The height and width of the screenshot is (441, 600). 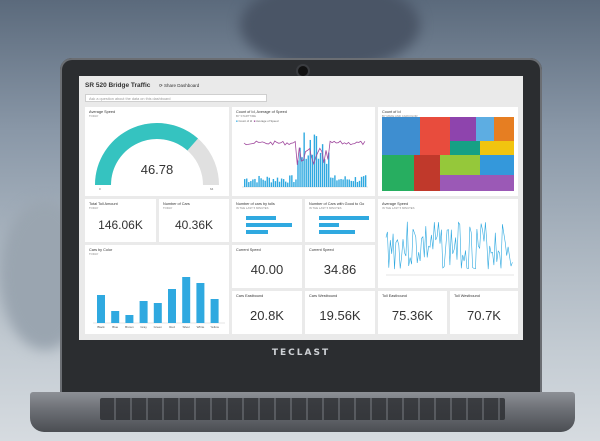 I want to click on keyboard, so click(x=302, y=409).